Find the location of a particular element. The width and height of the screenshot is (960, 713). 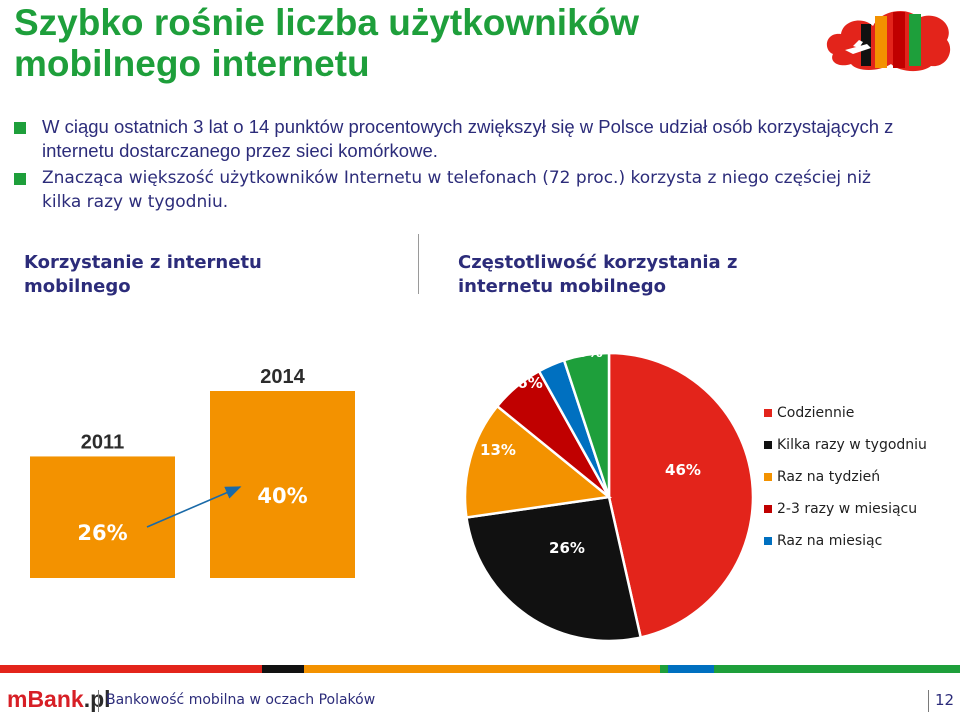

footer-separator is located at coordinates (98, 701).